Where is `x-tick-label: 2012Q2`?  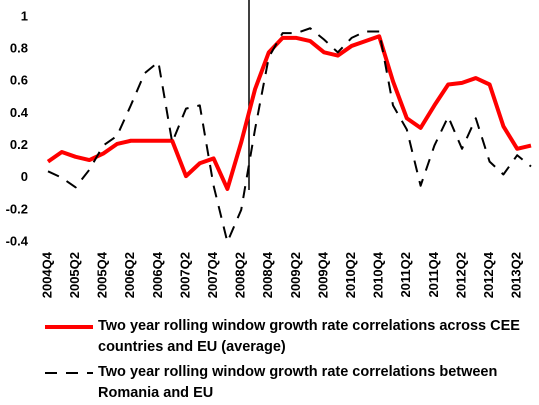
x-tick-label: 2012Q2 is located at coordinates (460, 275).